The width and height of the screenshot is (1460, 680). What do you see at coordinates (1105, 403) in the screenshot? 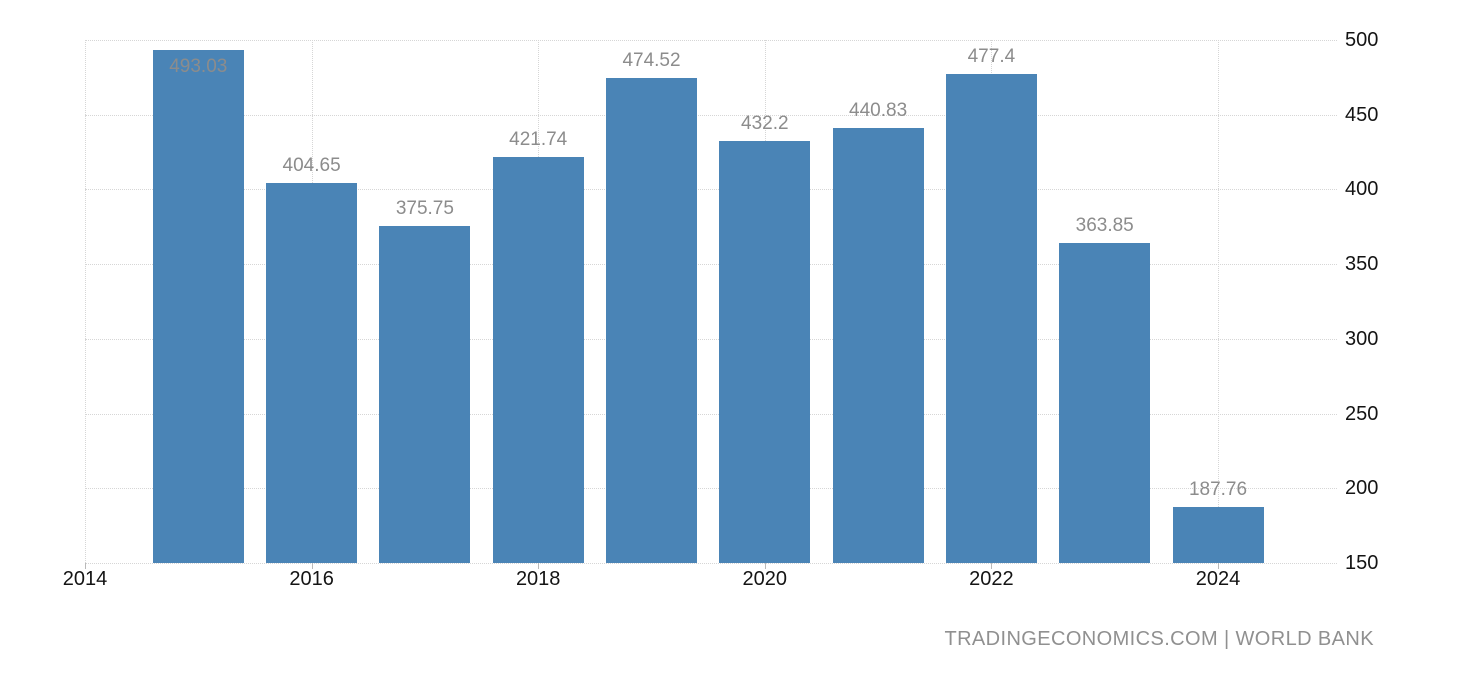
I see `bar-2023` at bounding box center [1105, 403].